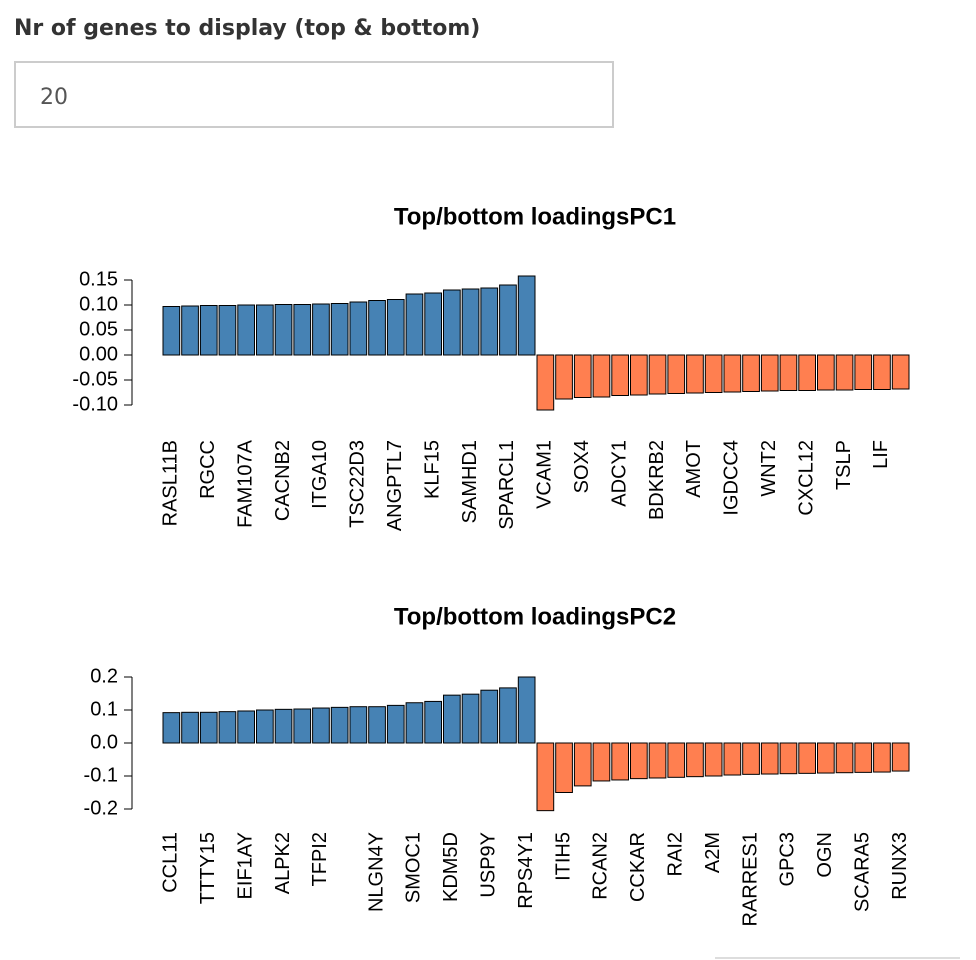  Describe the element at coordinates (881, 454) in the screenshot. I see `x-tick-label: LIF` at that location.